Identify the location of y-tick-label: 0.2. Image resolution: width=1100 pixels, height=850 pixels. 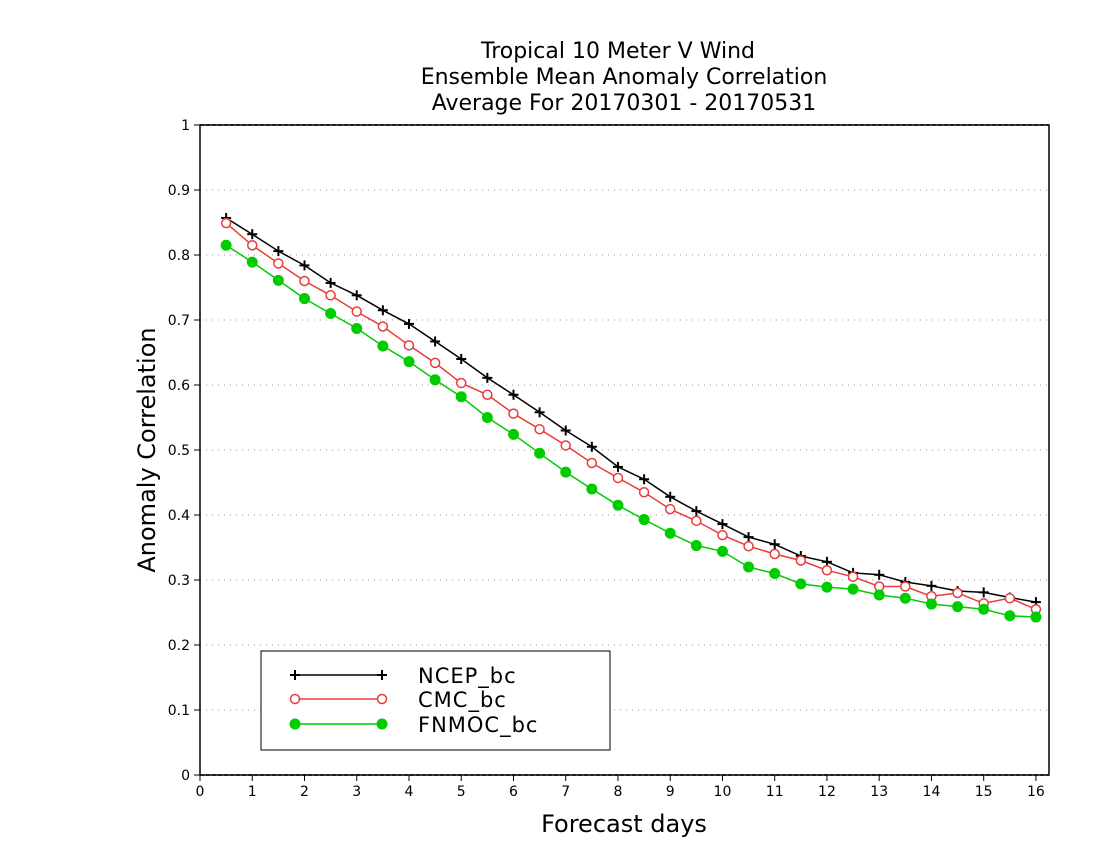
(179, 646).